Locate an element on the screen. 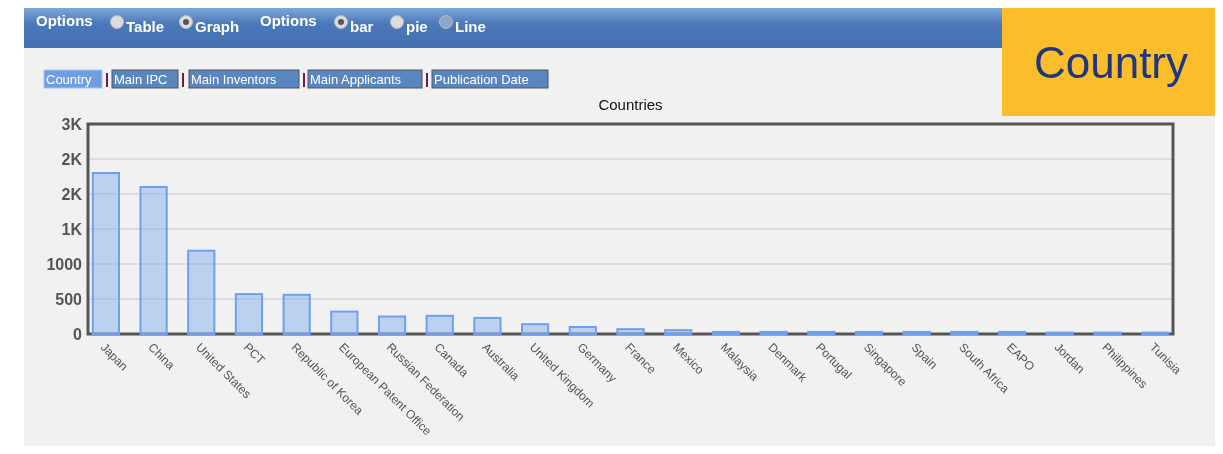  text: Main IPC is located at coordinates (141, 79).